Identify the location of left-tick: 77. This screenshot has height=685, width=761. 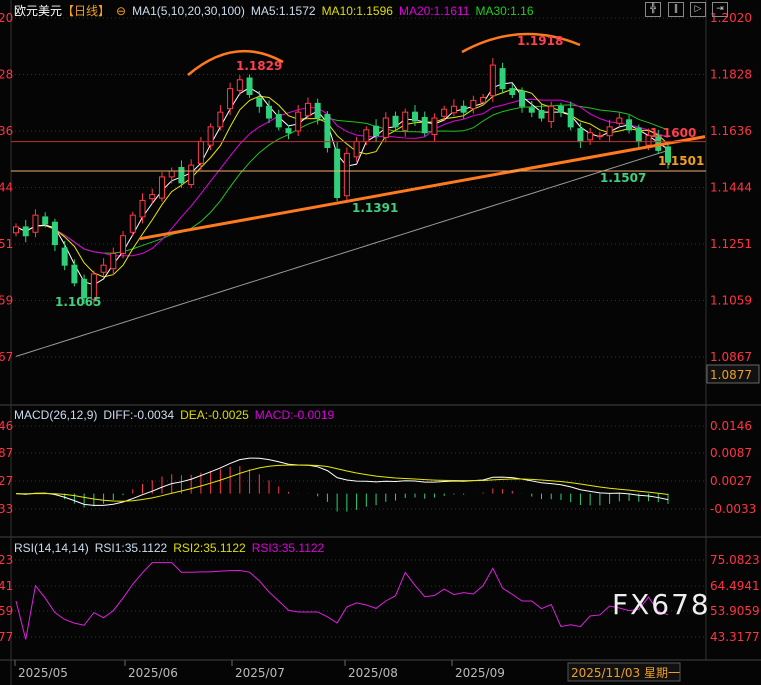
(6, 637).